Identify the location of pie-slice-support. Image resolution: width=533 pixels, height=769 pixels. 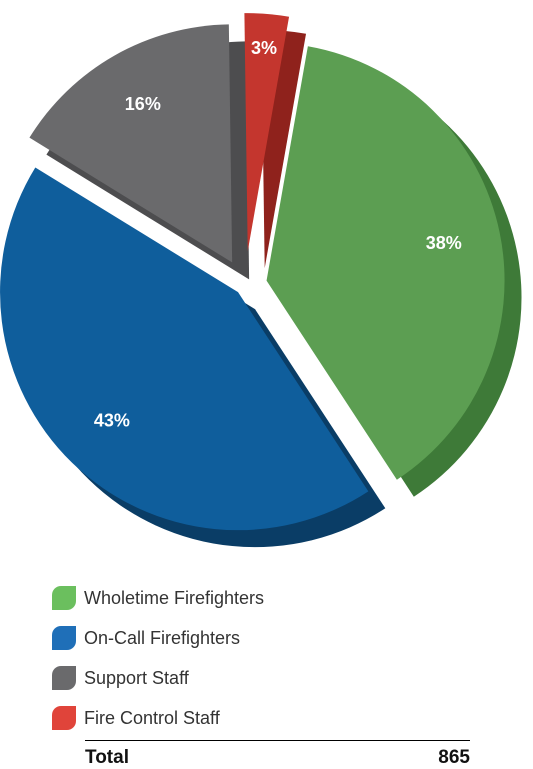
(131, 143).